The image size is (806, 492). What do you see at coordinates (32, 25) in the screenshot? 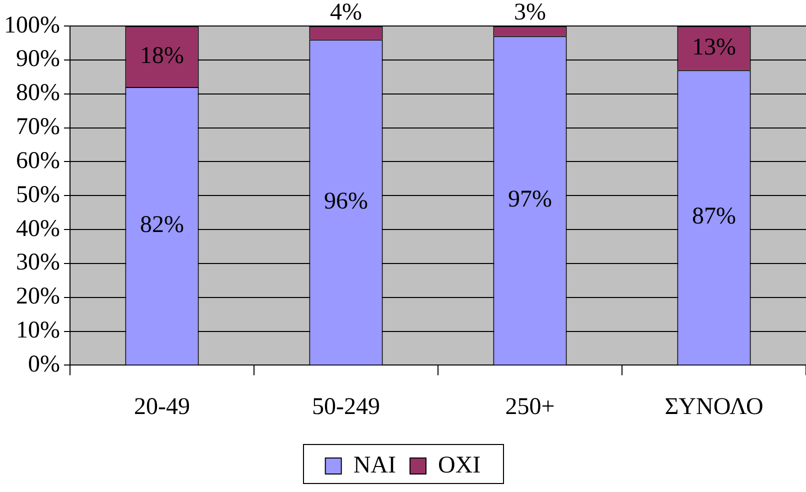
I see `y-tick-label: 100%` at bounding box center [32, 25].